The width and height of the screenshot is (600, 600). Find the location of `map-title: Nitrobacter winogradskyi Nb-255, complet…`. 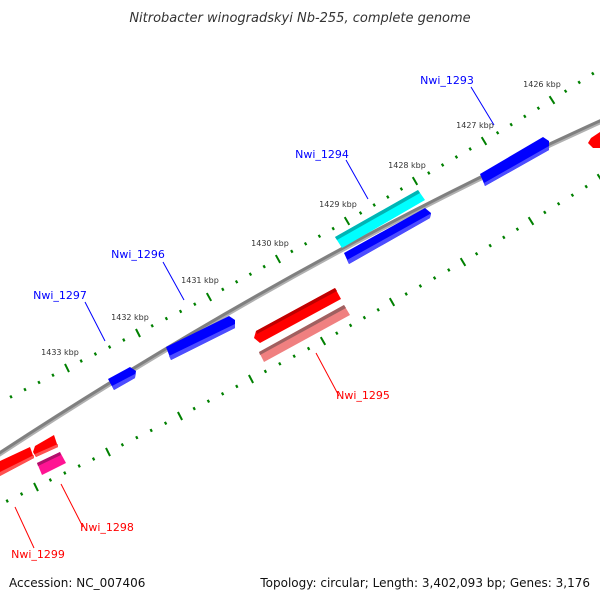

map-title: Nitrobacter winogradskyi Nb-255, complet… is located at coordinates (299, 18).